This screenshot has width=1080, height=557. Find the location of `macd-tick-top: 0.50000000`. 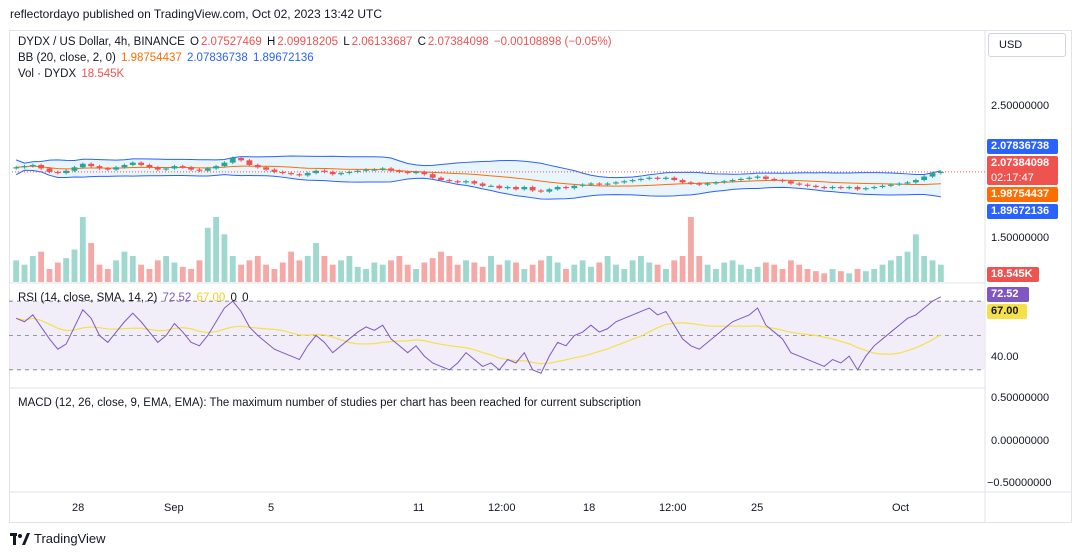

macd-tick-top: 0.50000000 is located at coordinates (1020, 398).